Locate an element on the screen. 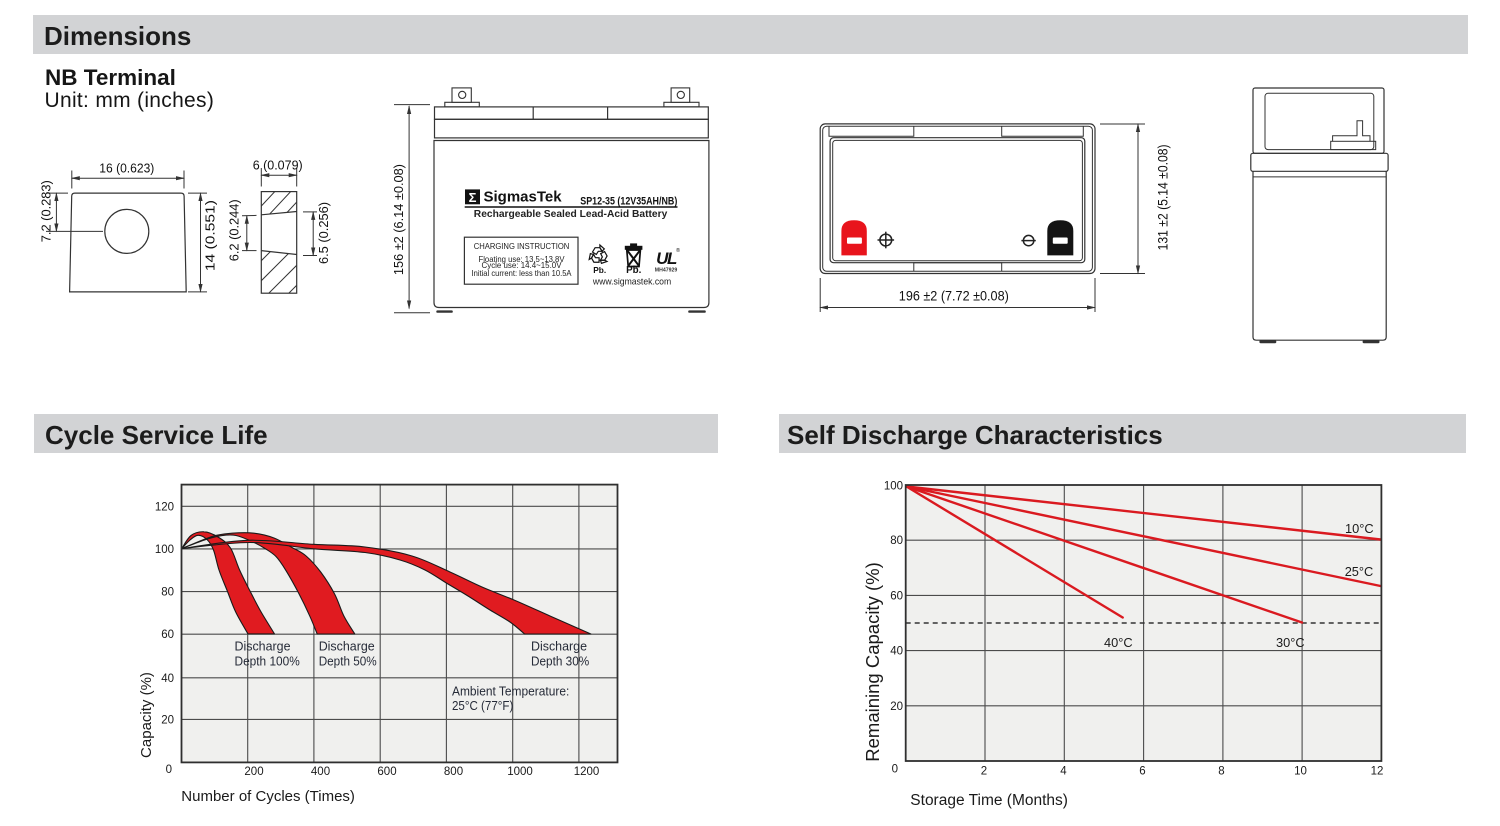 The image size is (1500, 826). svg-text: 25°C is located at coordinates (1359, 571).